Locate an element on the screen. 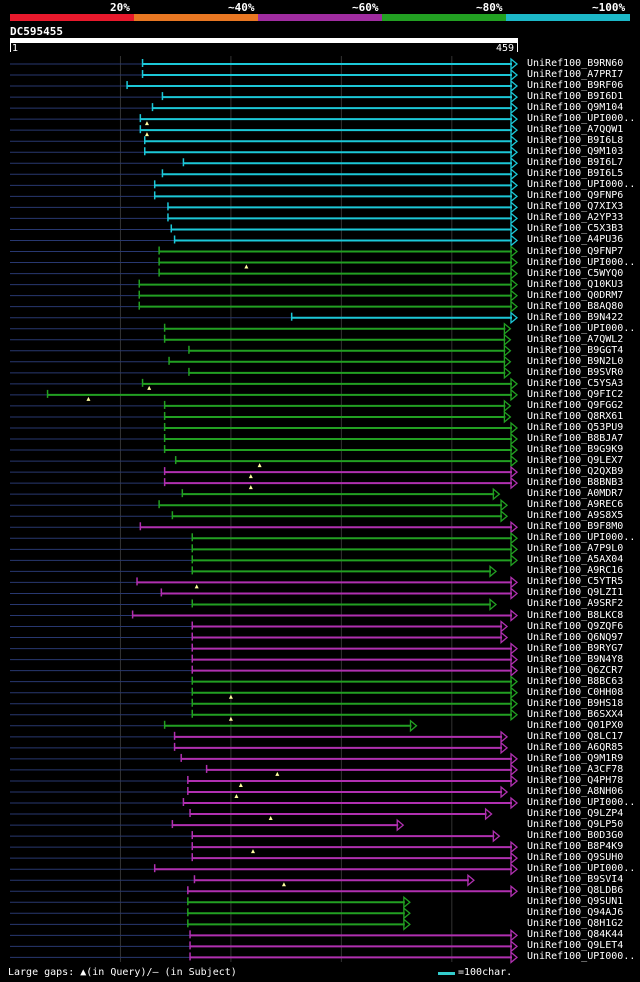 The width and height of the screenshot is (640, 982). hit-label: UniRef100_A9REC6 is located at coordinates (575, 505).